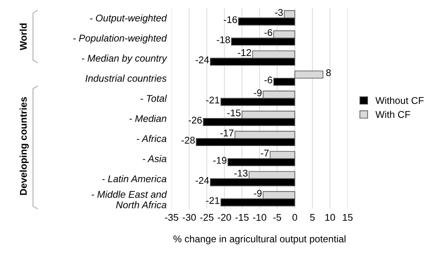 This screenshot has height=261, width=440. Describe the element at coordinates (295, 217) in the screenshot. I see `x-tick-label: 0` at that location.